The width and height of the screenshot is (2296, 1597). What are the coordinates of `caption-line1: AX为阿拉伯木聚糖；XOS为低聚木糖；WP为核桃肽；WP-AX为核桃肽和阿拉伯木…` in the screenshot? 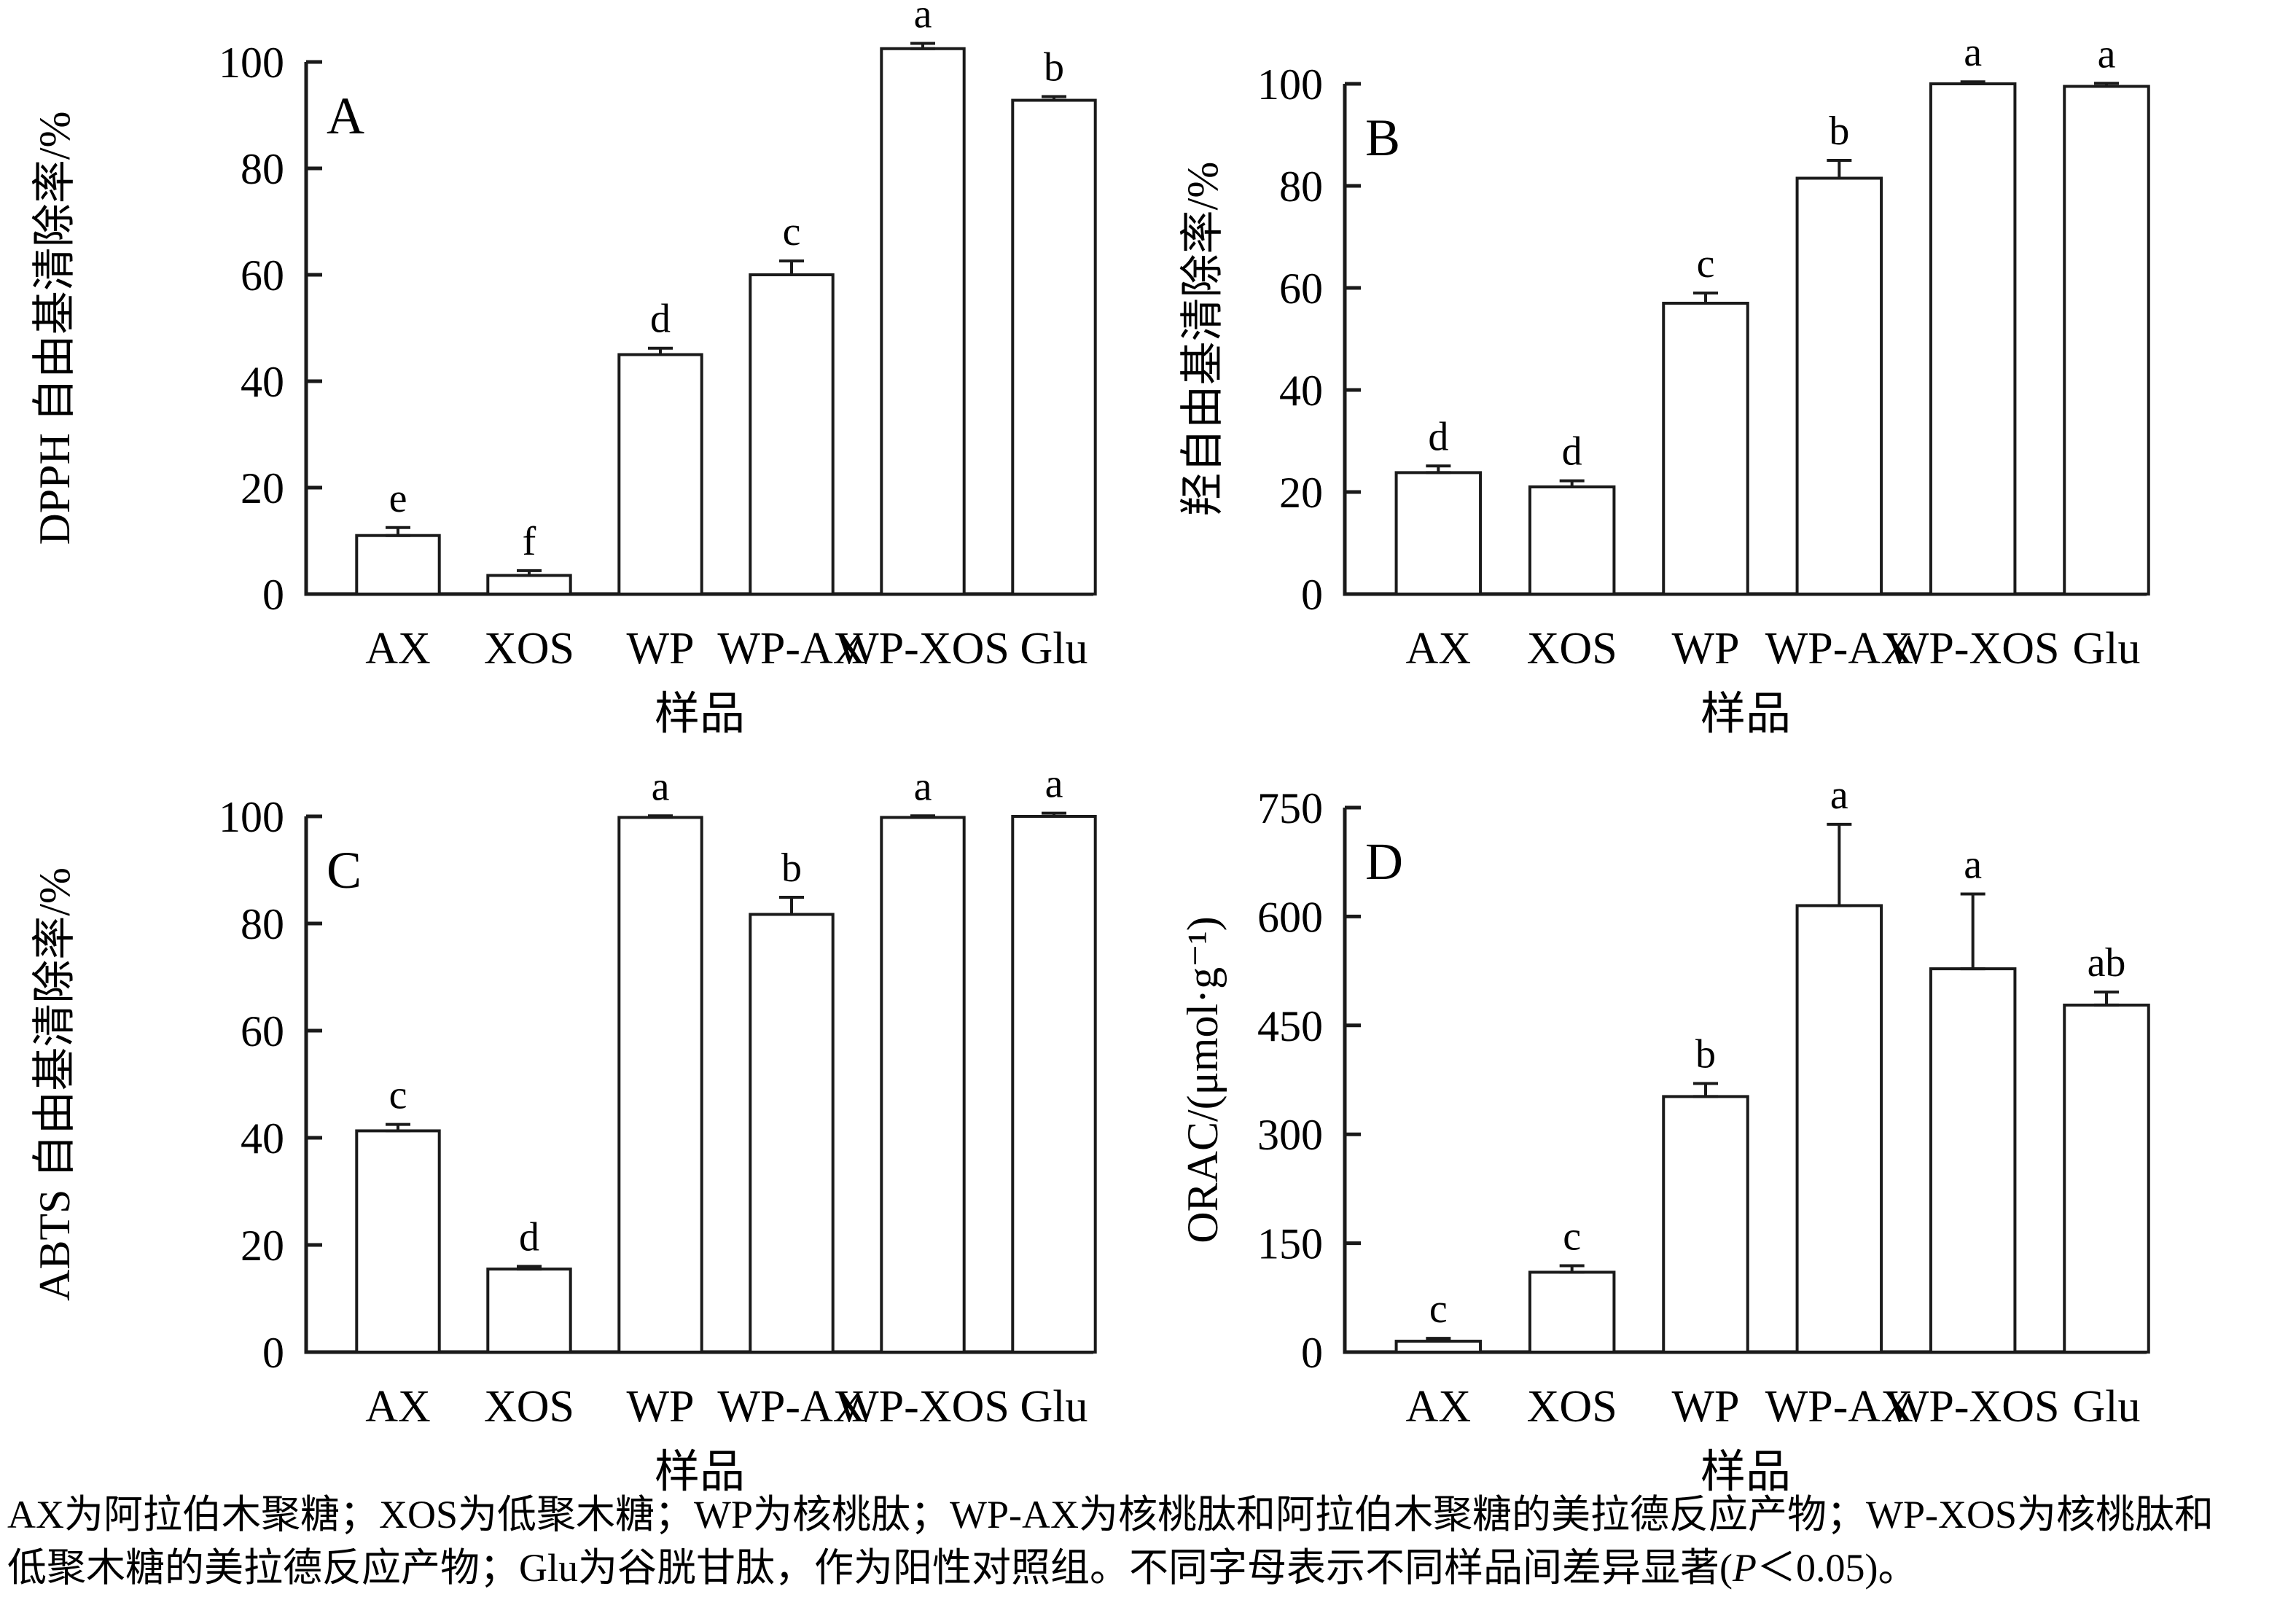 It's located at (1110, 1515).